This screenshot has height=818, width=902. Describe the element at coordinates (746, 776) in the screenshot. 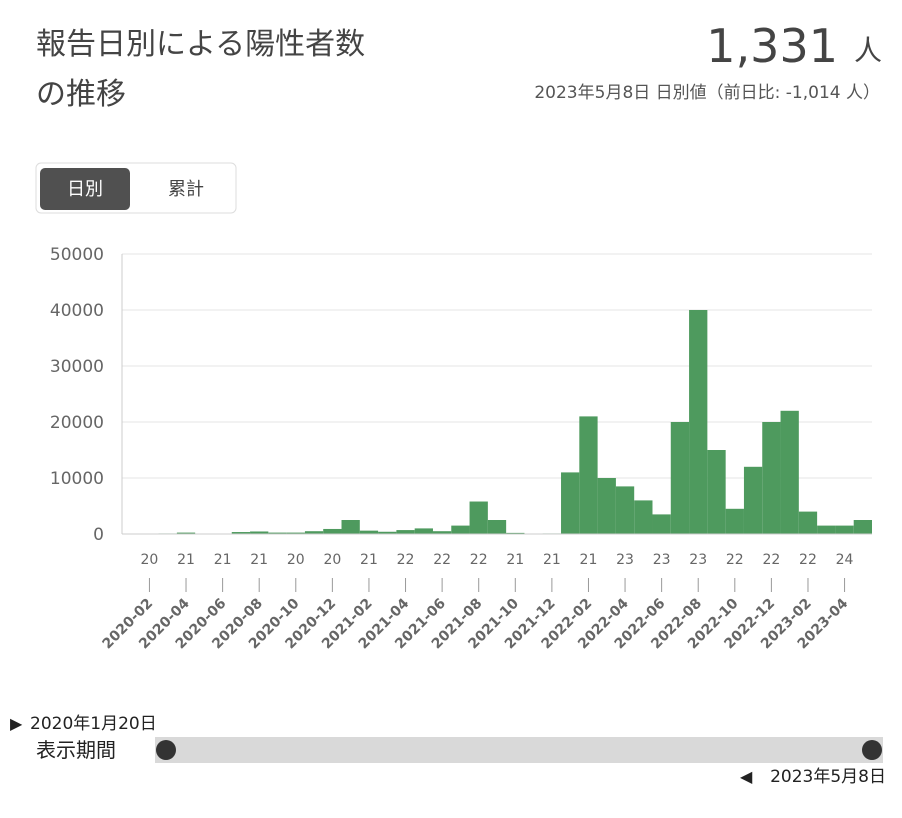

I see `range-end-arrow: ◀` at that location.